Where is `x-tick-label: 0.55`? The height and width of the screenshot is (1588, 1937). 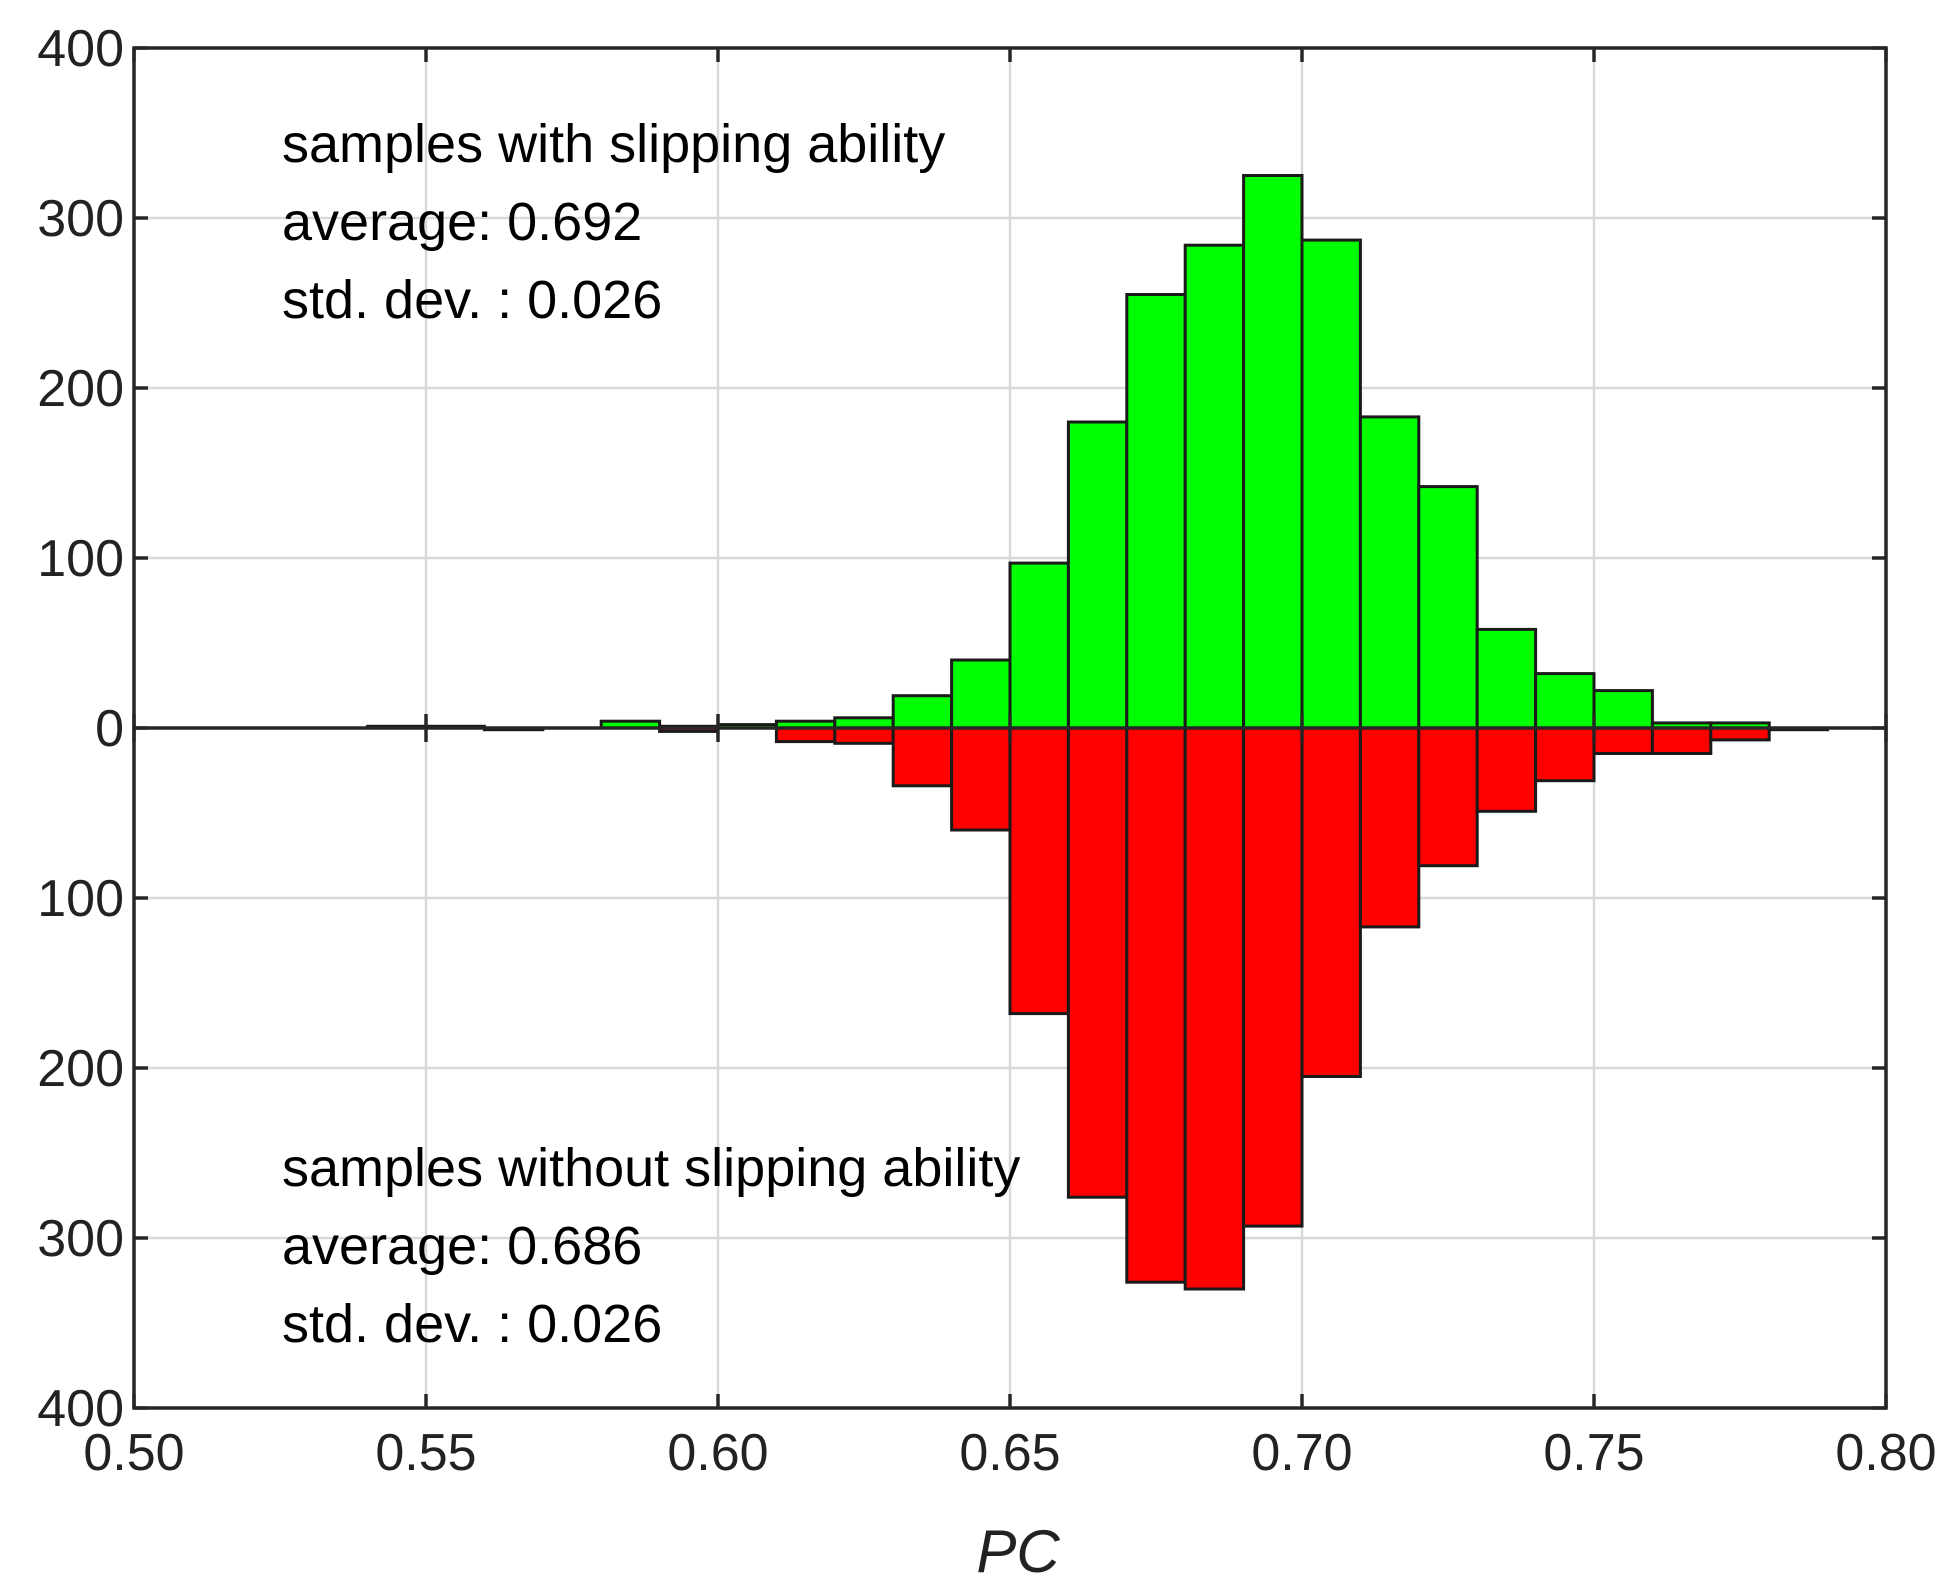 x-tick-label: 0.55 is located at coordinates (425, 1453).